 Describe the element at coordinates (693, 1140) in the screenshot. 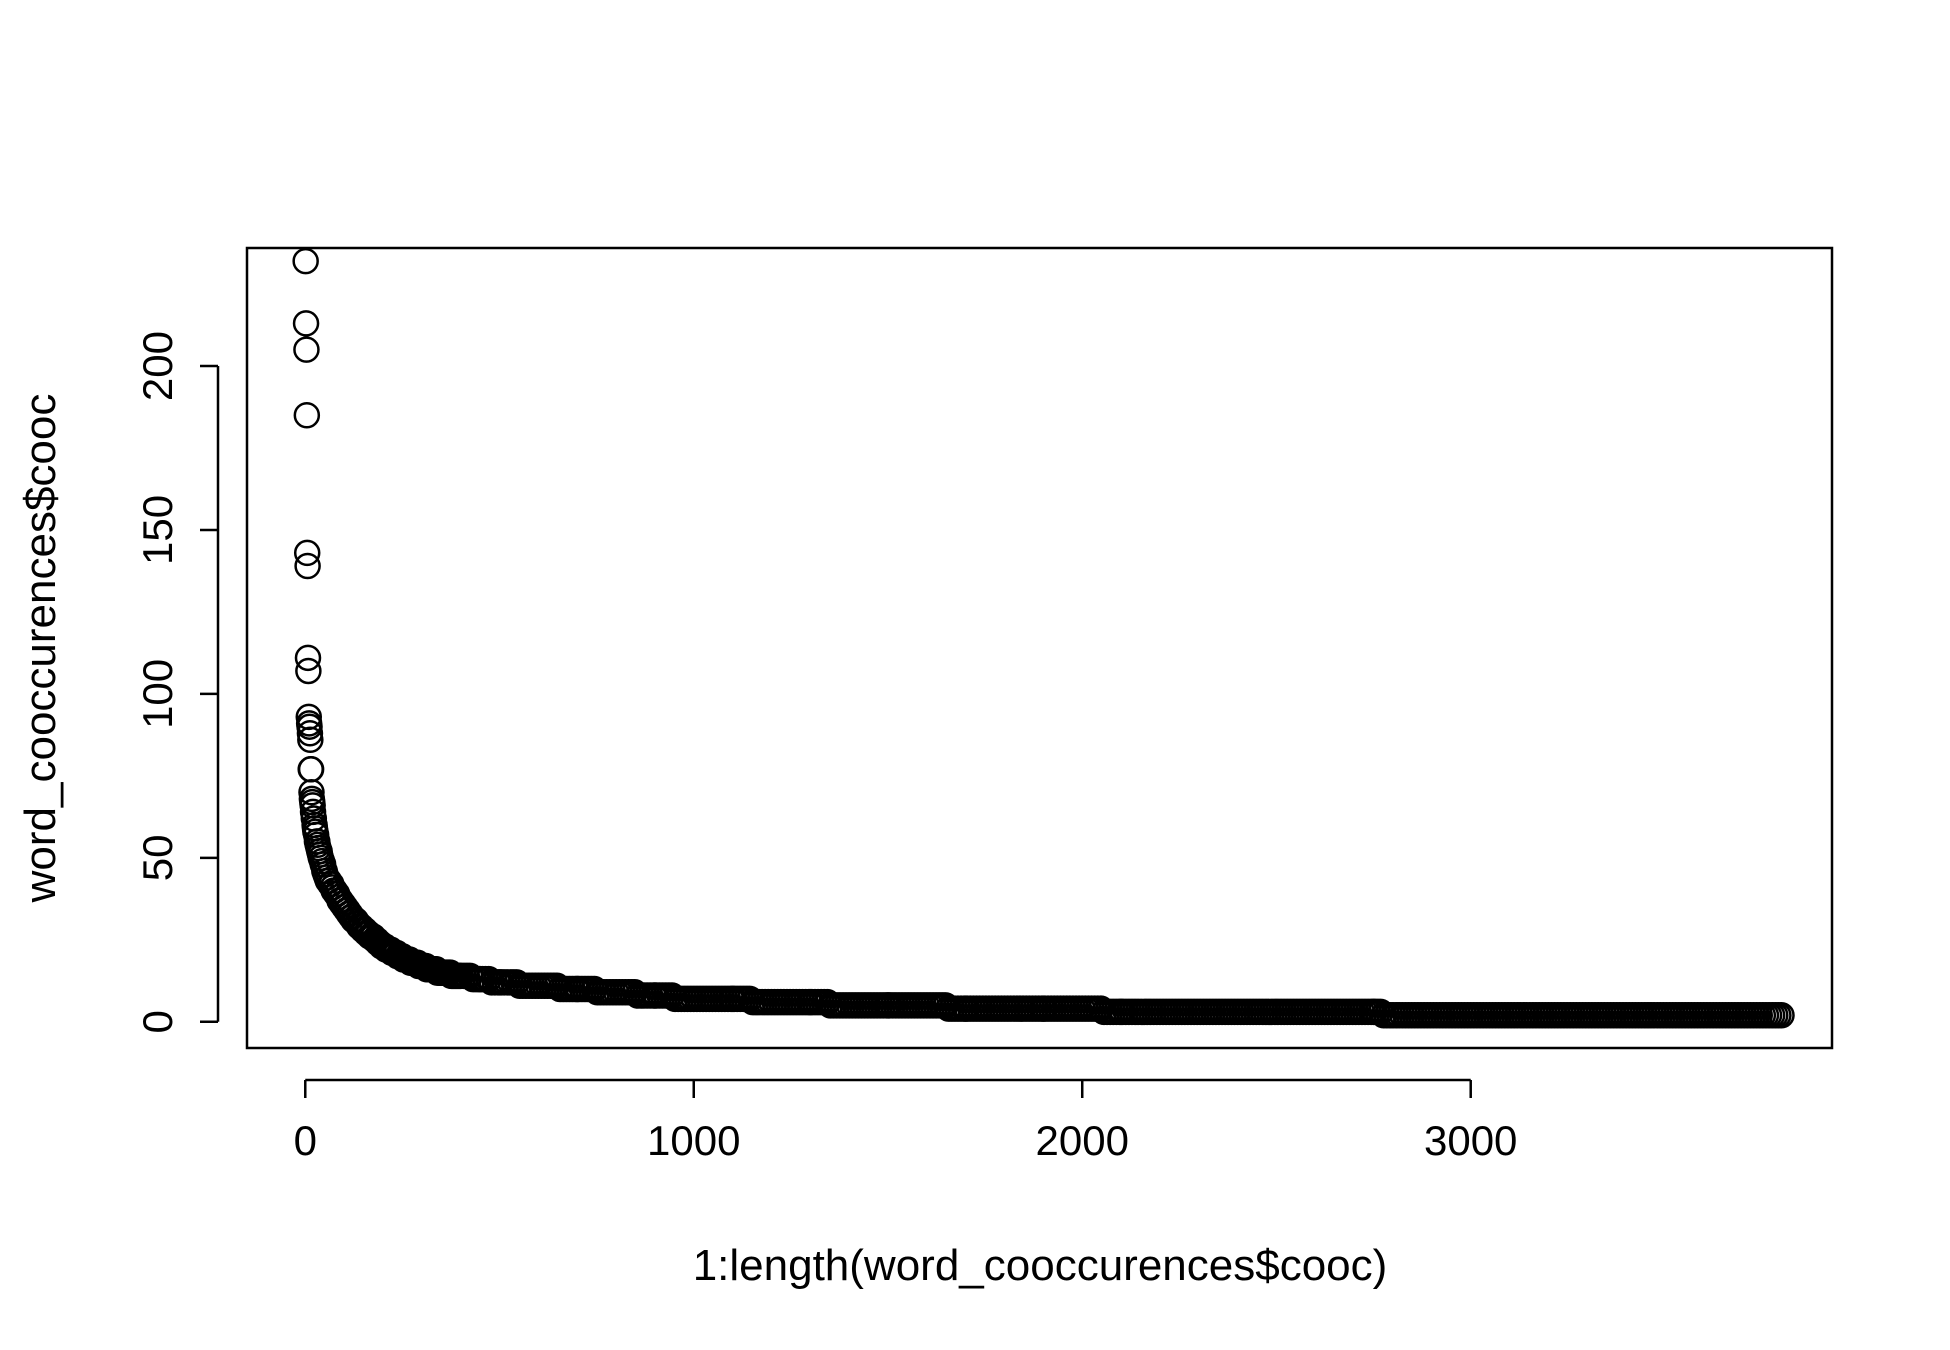

I see `x-tick-label: 1000` at that location.